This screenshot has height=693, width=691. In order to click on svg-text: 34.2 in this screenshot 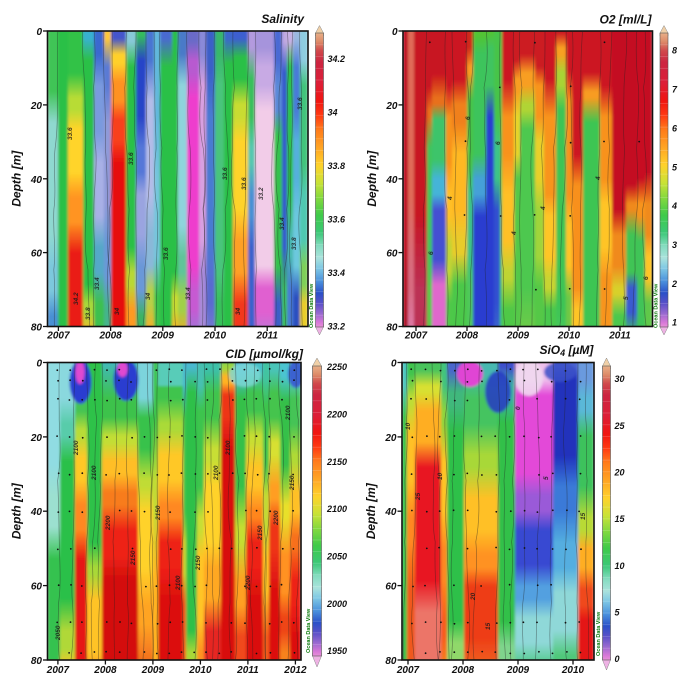, I will do `click(76, 298)`.